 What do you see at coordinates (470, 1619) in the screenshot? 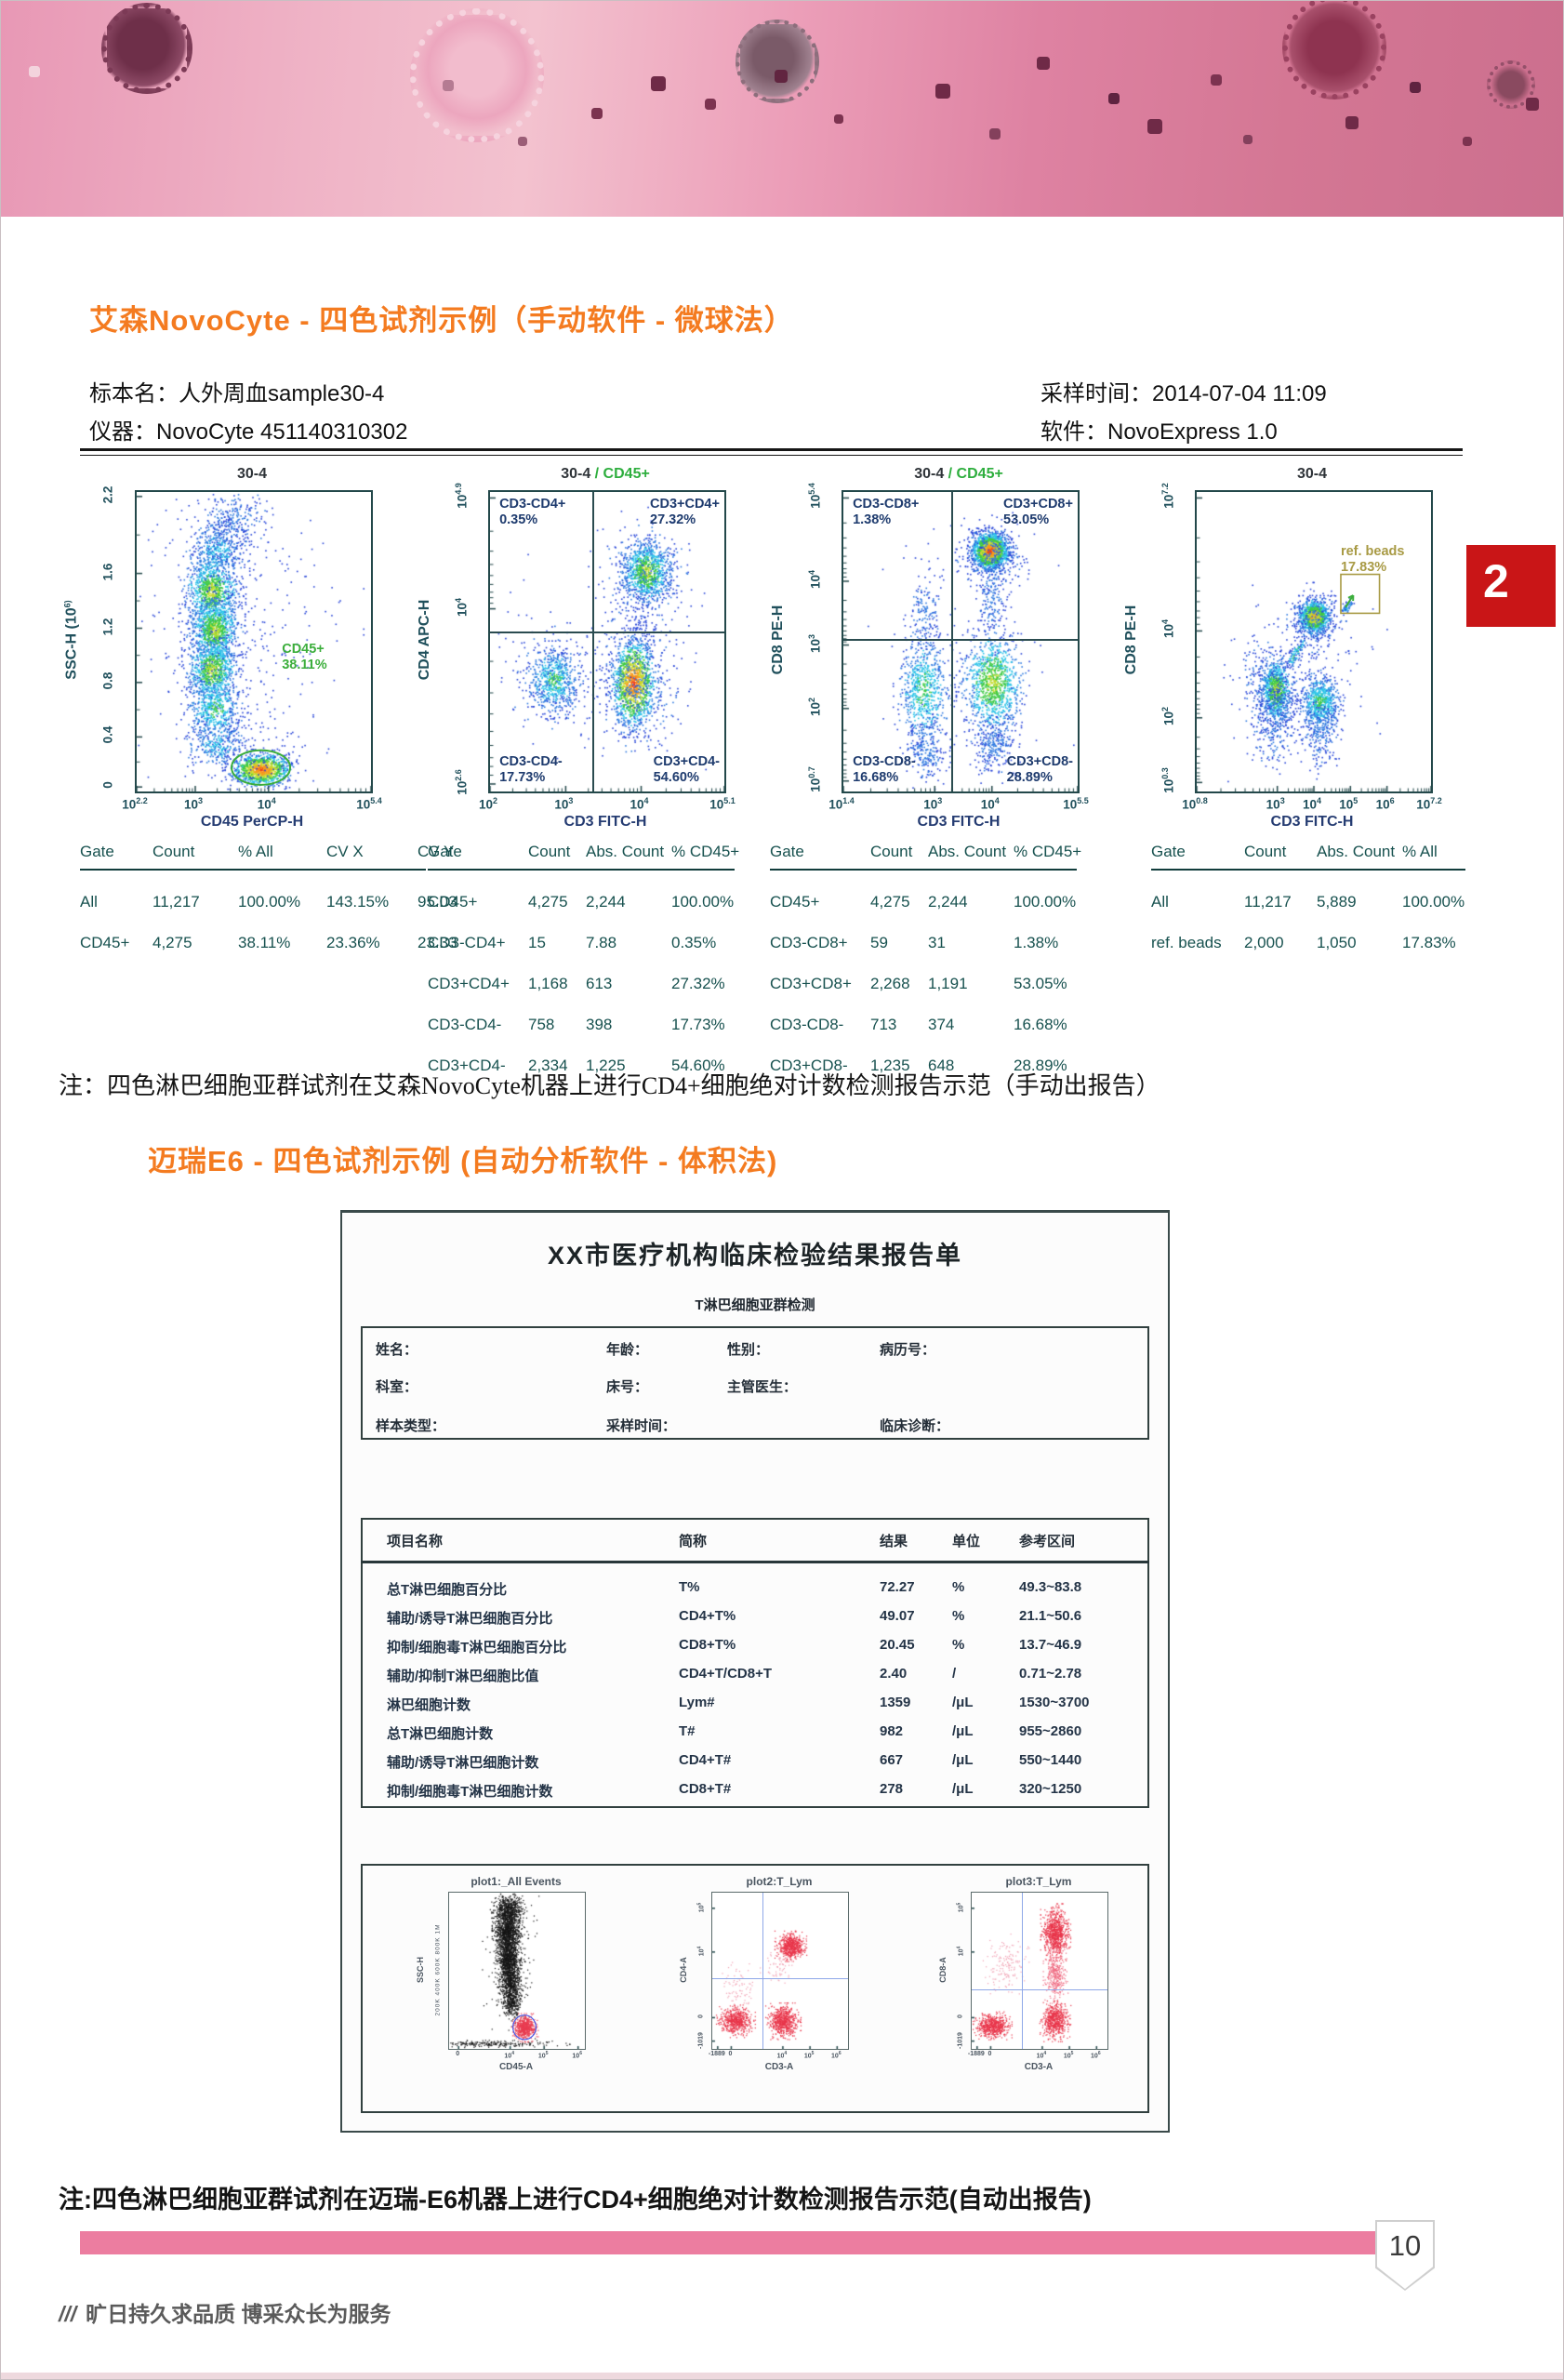
I see `results-cell: 辅助/诱导T淋巴细胞百分比` at bounding box center [470, 1619].